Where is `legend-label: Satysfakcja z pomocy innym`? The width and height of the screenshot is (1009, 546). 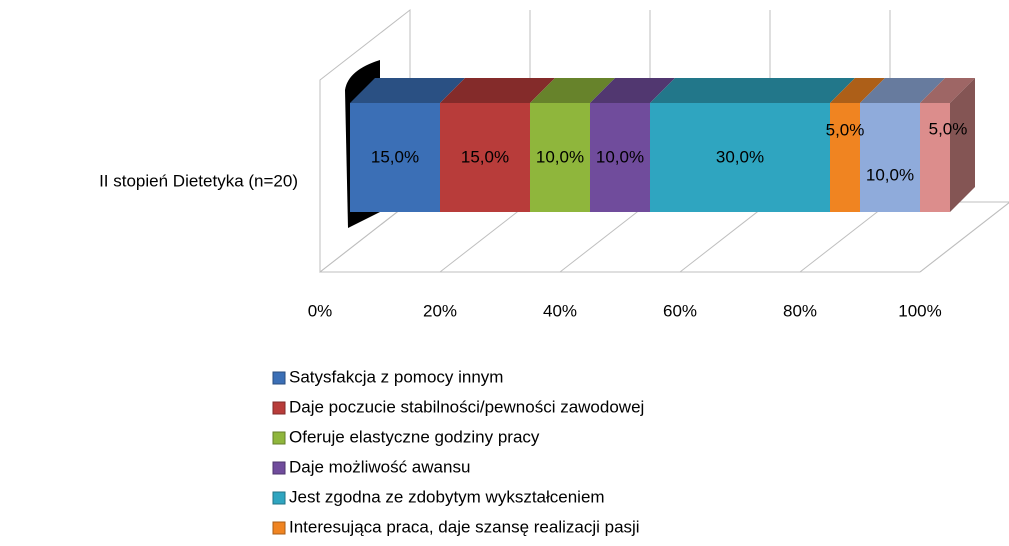 legend-label: Satysfakcja z pomocy innym is located at coordinates (396, 376).